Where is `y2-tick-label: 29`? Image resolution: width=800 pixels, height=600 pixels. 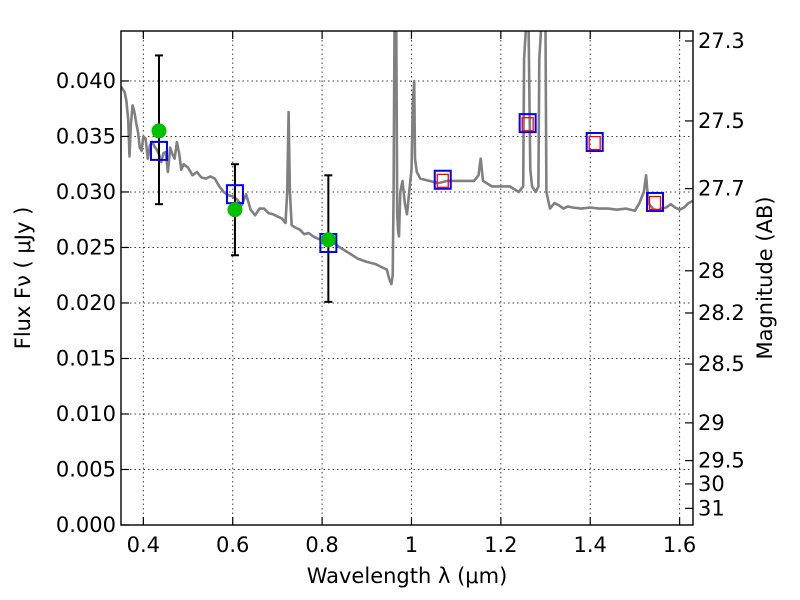 y2-tick-label: 29 is located at coordinates (711, 423).